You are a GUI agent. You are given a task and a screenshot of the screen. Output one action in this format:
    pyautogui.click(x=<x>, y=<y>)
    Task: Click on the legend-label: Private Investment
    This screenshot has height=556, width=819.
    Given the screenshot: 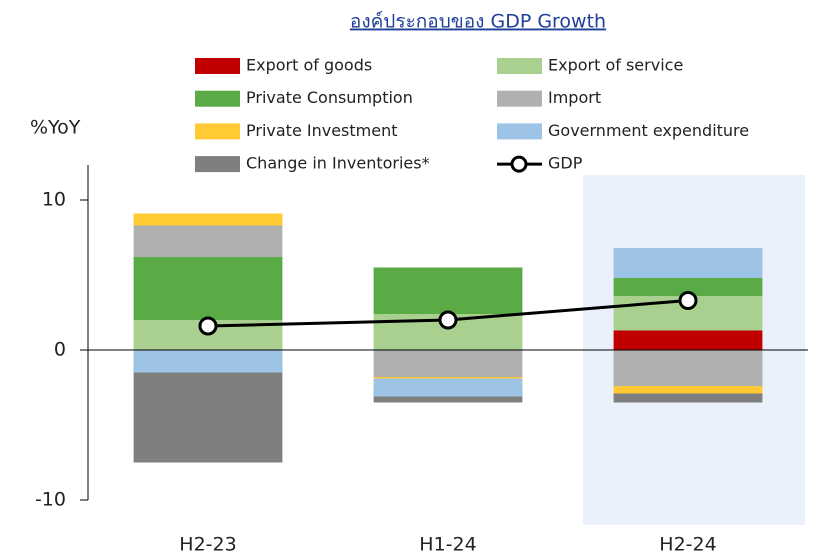 What is the action you would take?
    pyautogui.click(x=322, y=130)
    